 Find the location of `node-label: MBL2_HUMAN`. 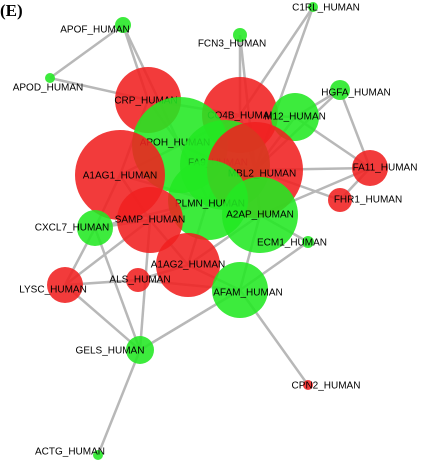

node-label: MBL2_HUMAN is located at coordinates (262, 174).